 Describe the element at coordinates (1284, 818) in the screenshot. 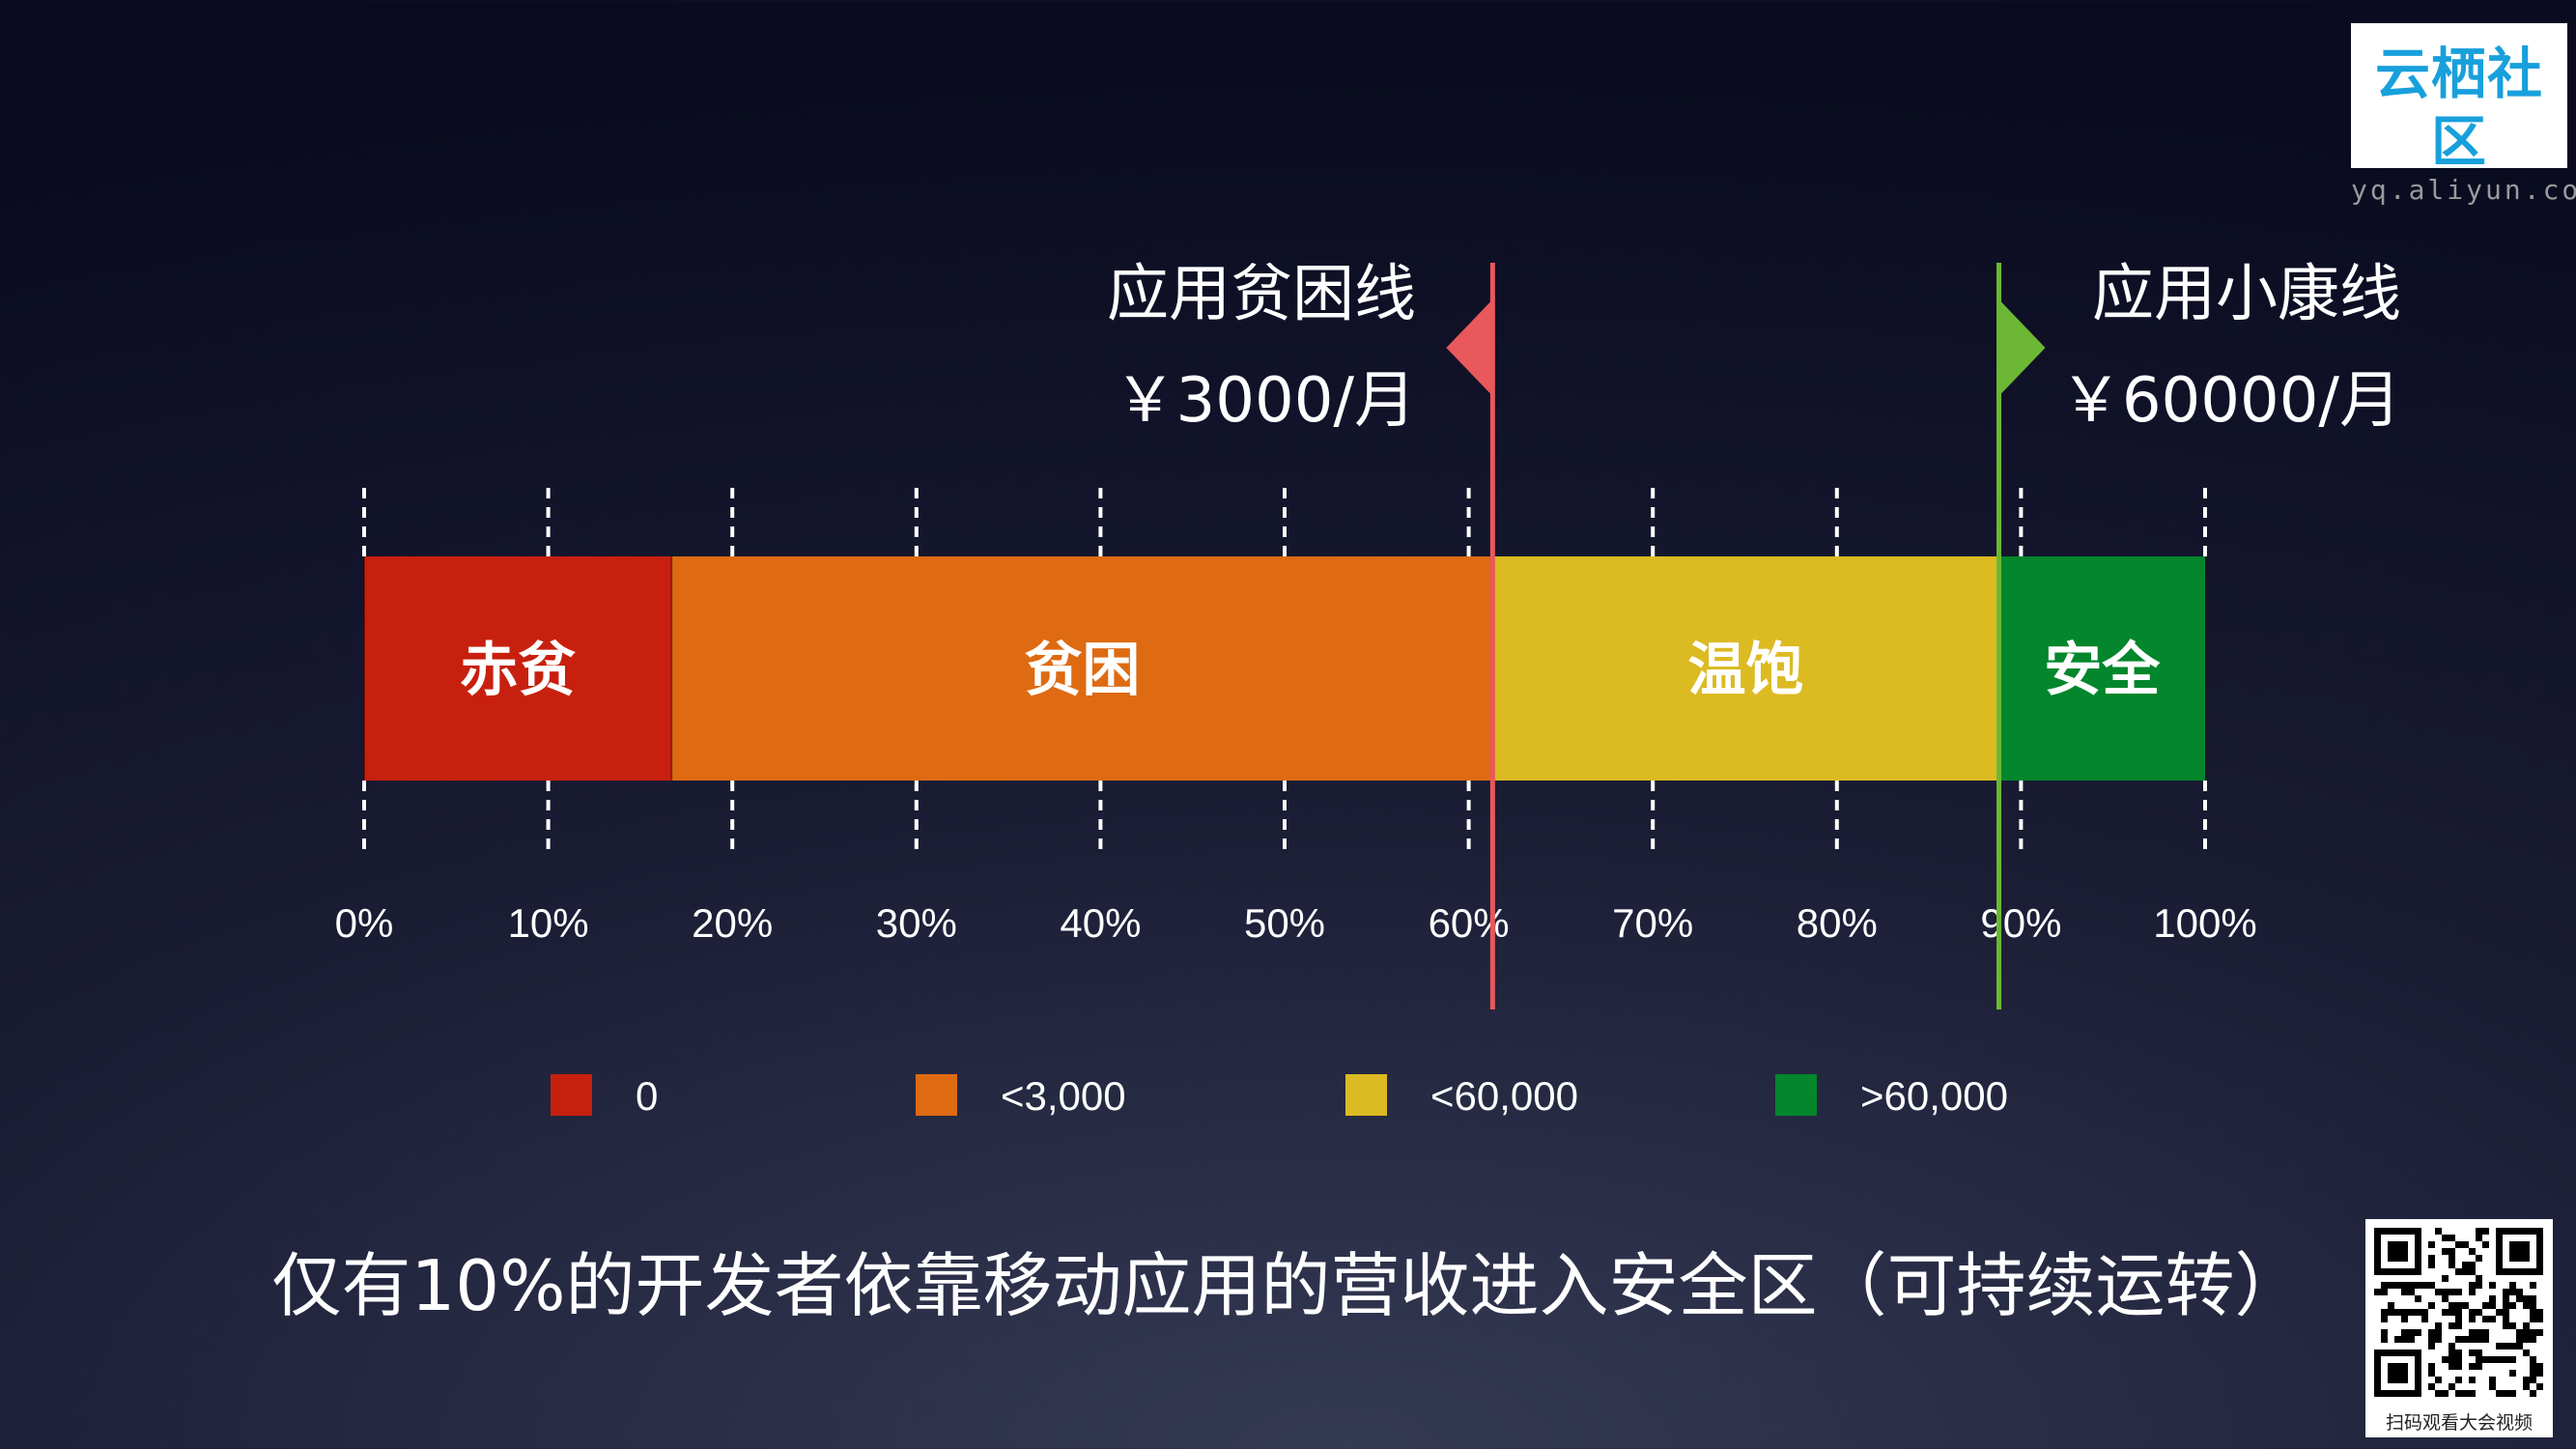

I see `ticks-bottom` at that location.